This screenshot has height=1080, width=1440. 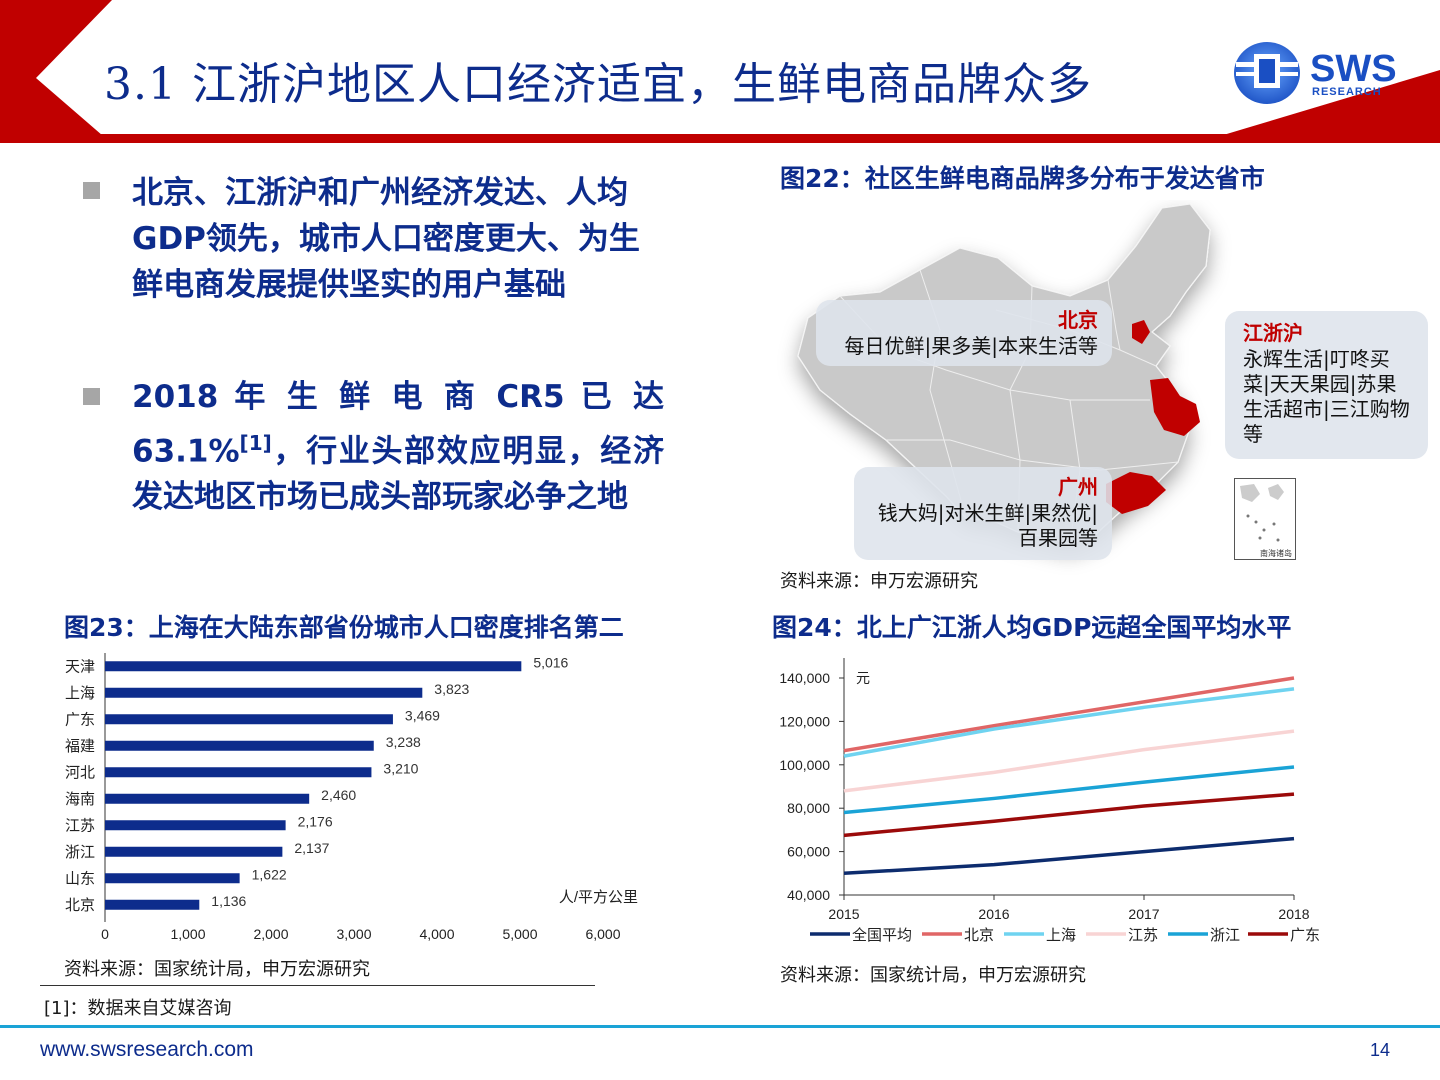 I want to click on callout-region: 江浙沪, so click(x=1273, y=333).